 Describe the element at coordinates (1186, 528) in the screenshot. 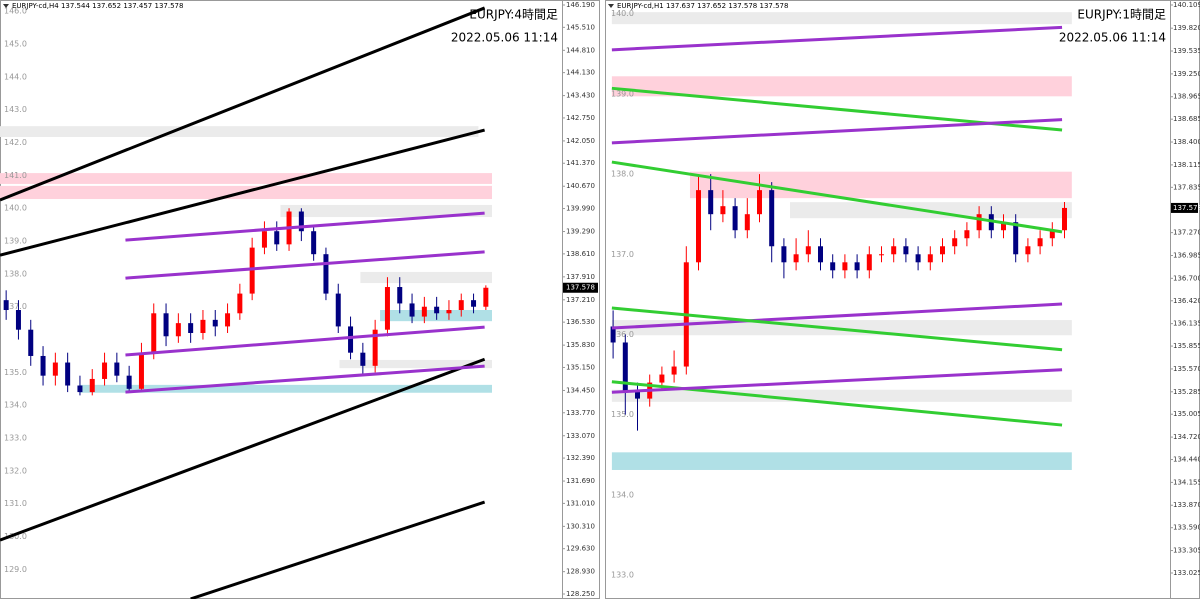

I see `y-tick-label: 133.590` at that location.